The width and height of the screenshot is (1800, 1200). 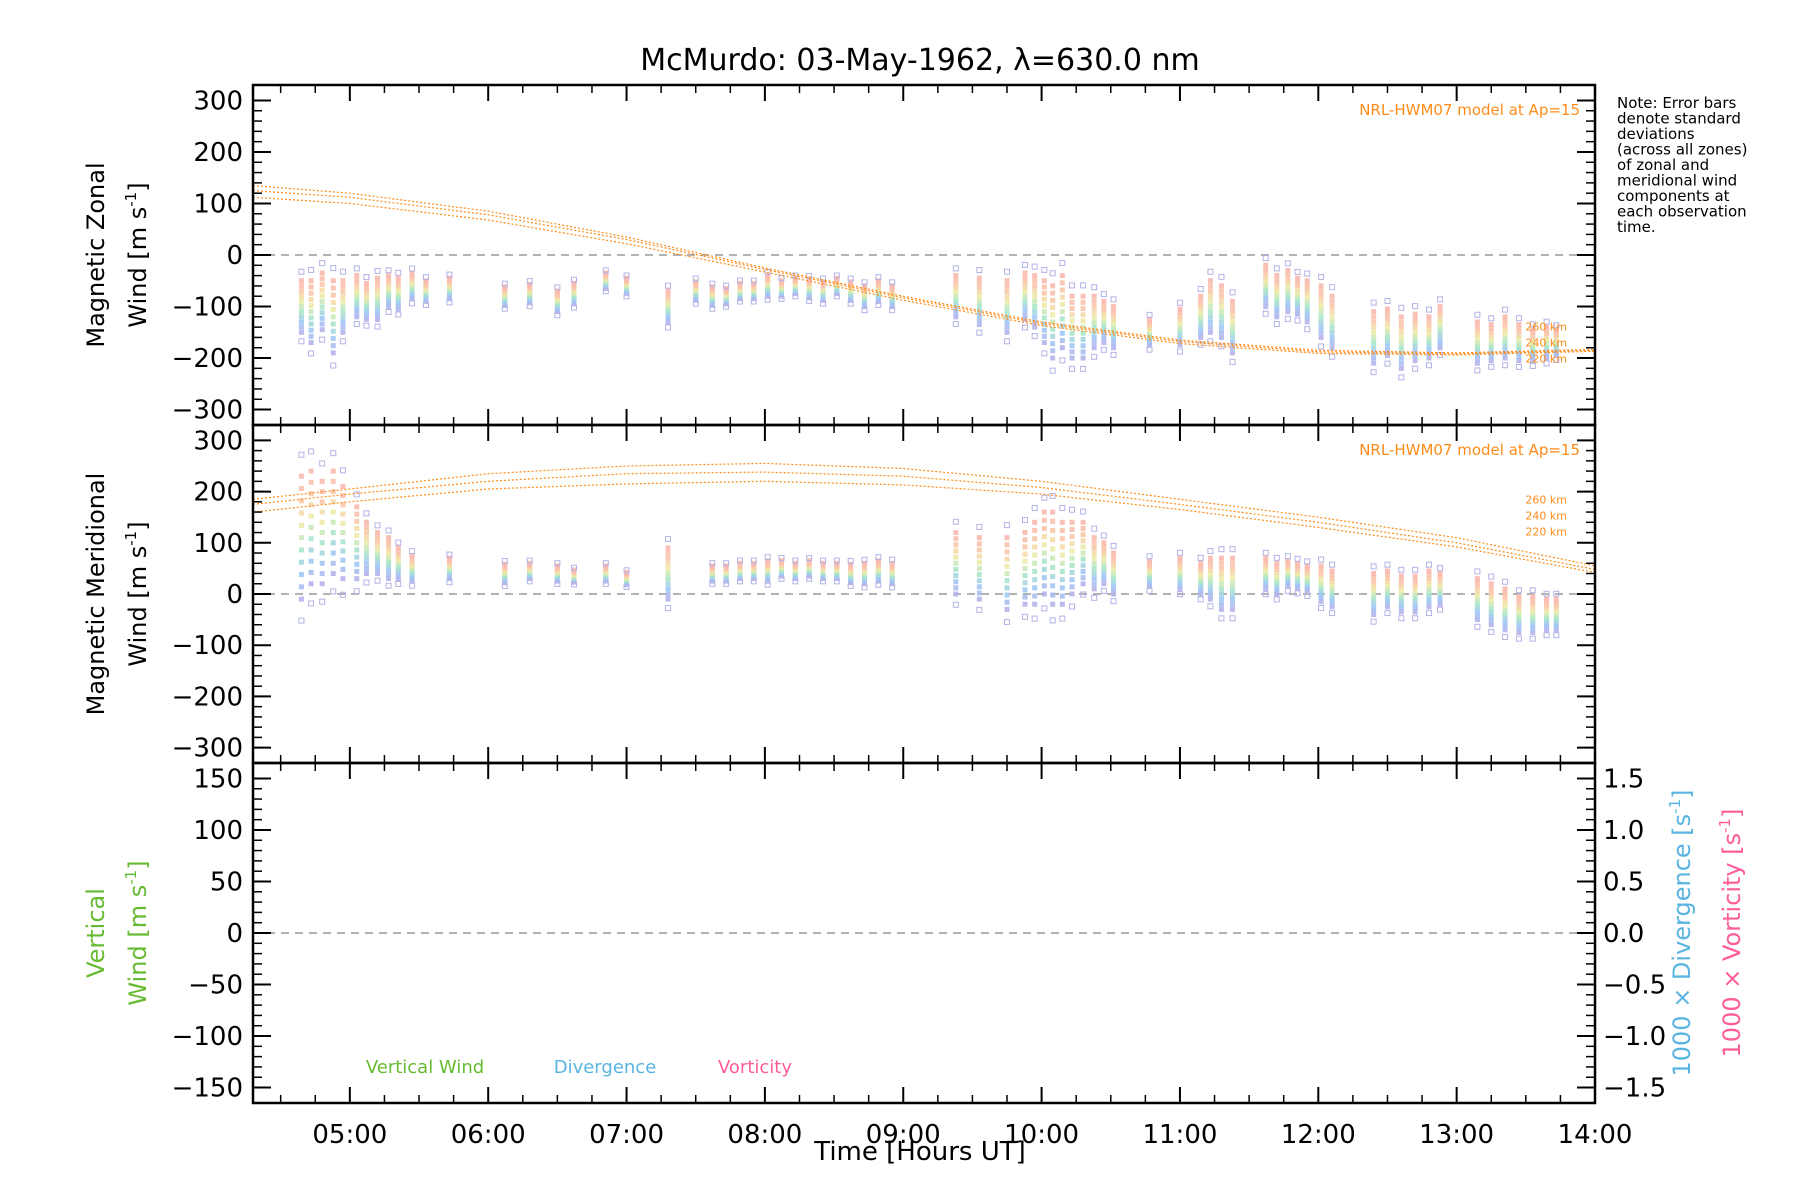 What do you see at coordinates (138, 186) in the screenshot?
I see `y-axis-title-close: ]` at bounding box center [138, 186].